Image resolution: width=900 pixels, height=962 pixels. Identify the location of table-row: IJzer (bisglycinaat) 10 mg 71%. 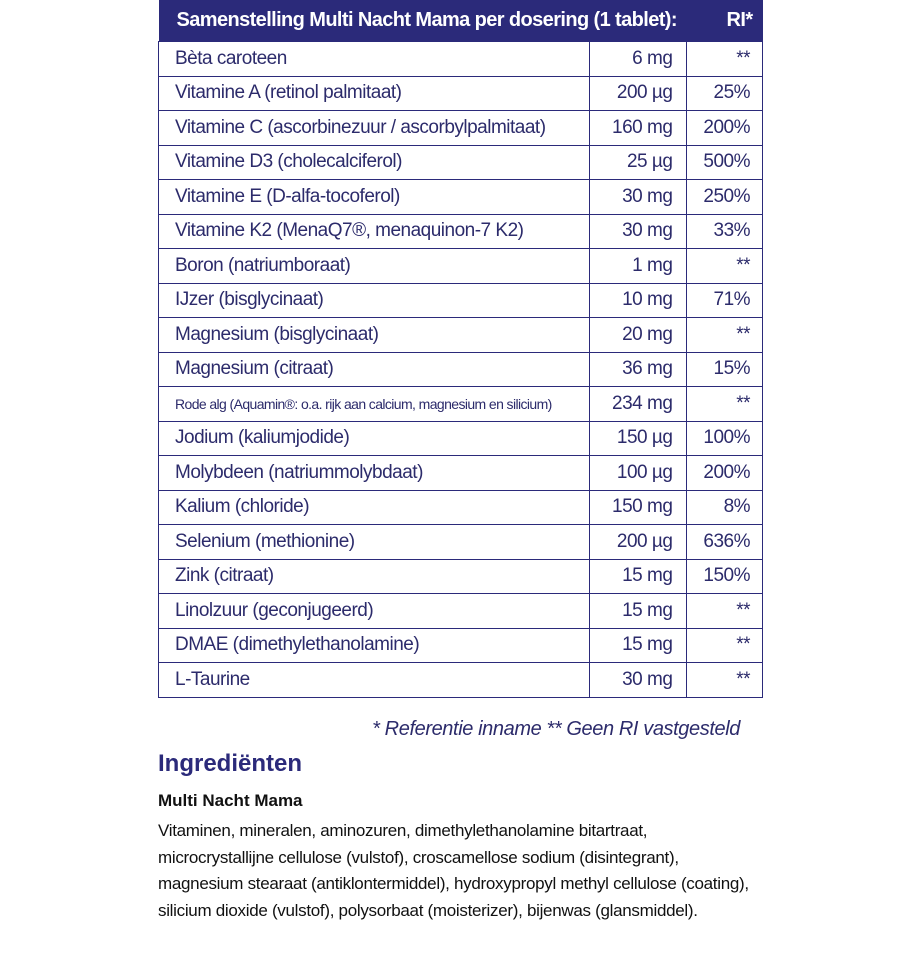
(460, 300).